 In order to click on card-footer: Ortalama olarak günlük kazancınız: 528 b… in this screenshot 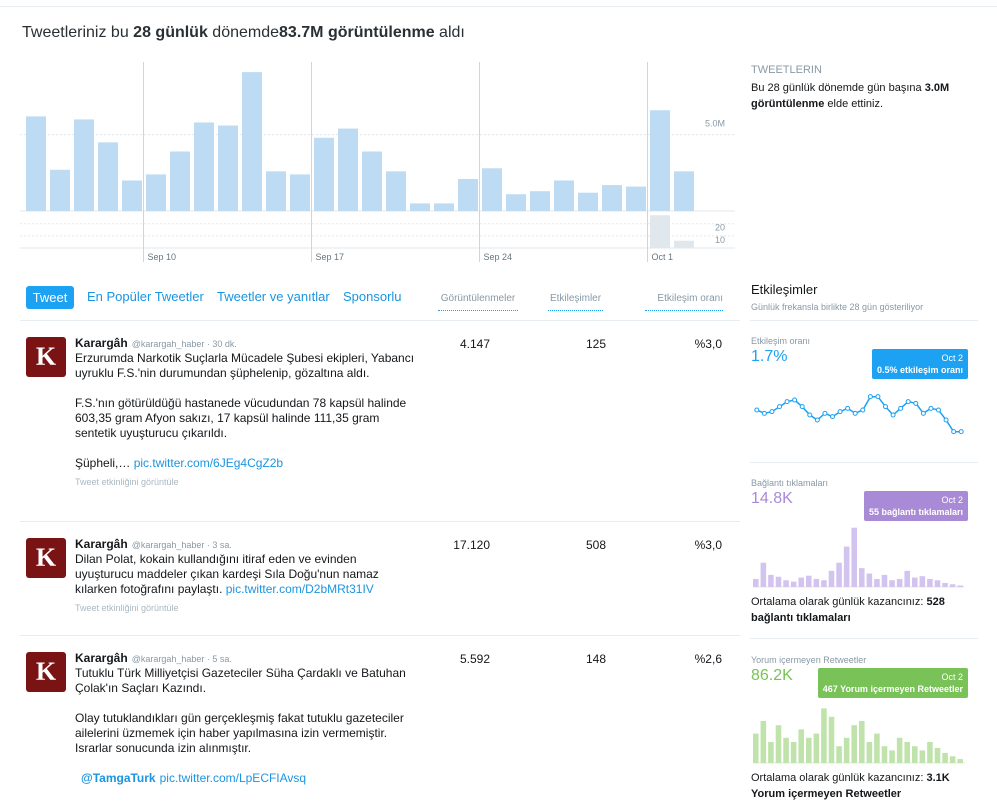, I will do `click(866, 610)`.